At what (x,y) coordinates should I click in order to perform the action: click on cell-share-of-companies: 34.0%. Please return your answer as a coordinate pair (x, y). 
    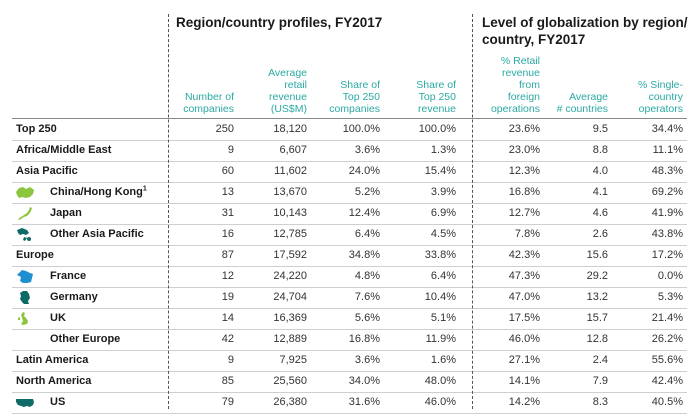
    Looking at the image, I should click on (364, 381).